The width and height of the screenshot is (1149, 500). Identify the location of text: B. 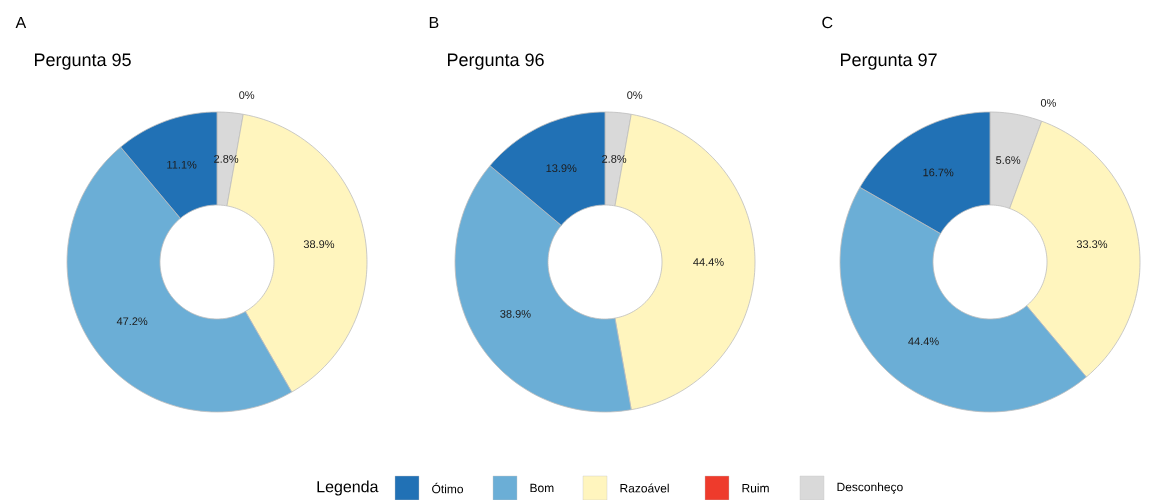
(434, 22).